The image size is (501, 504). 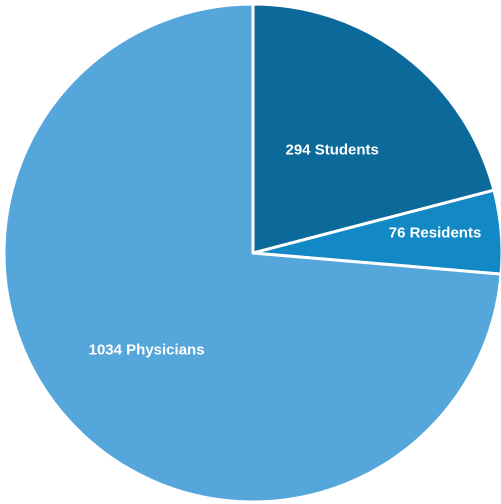 What do you see at coordinates (147, 350) in the screenshot?
I see `pie-label-physicians: 1034 Physicians` at bounding box center [147, 350].